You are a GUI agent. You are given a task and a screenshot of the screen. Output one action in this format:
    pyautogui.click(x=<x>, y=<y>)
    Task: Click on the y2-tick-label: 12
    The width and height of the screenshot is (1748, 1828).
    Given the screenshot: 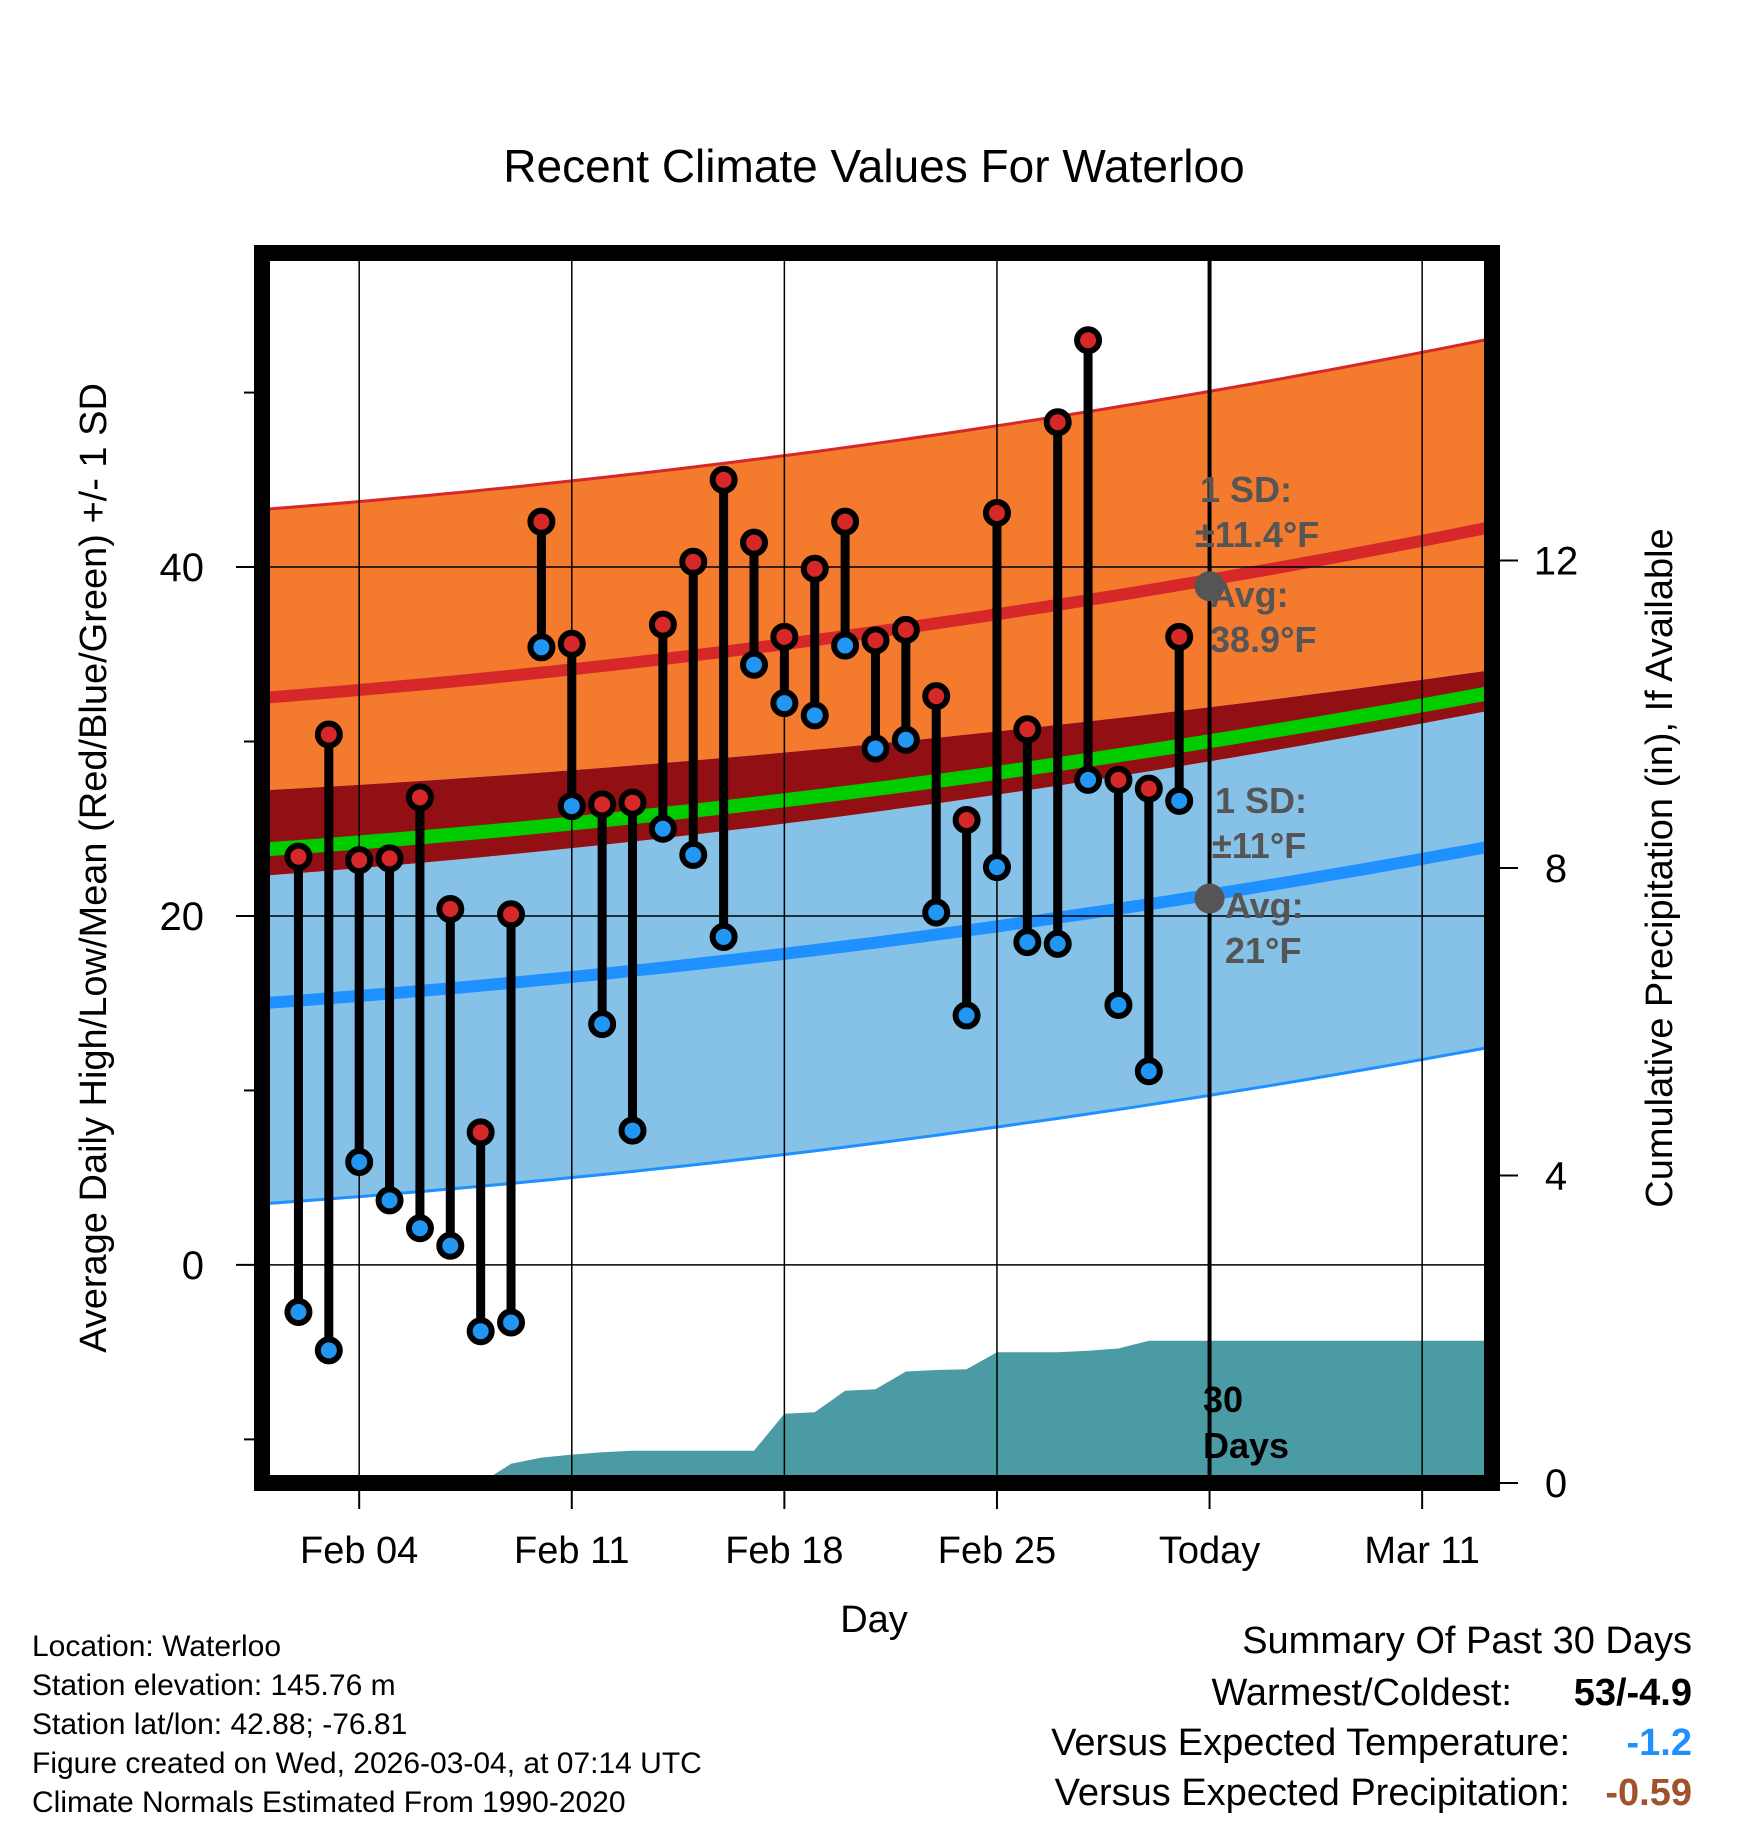 What is the action you would take?
    pyautogui.click(x=1556, y=562)
    